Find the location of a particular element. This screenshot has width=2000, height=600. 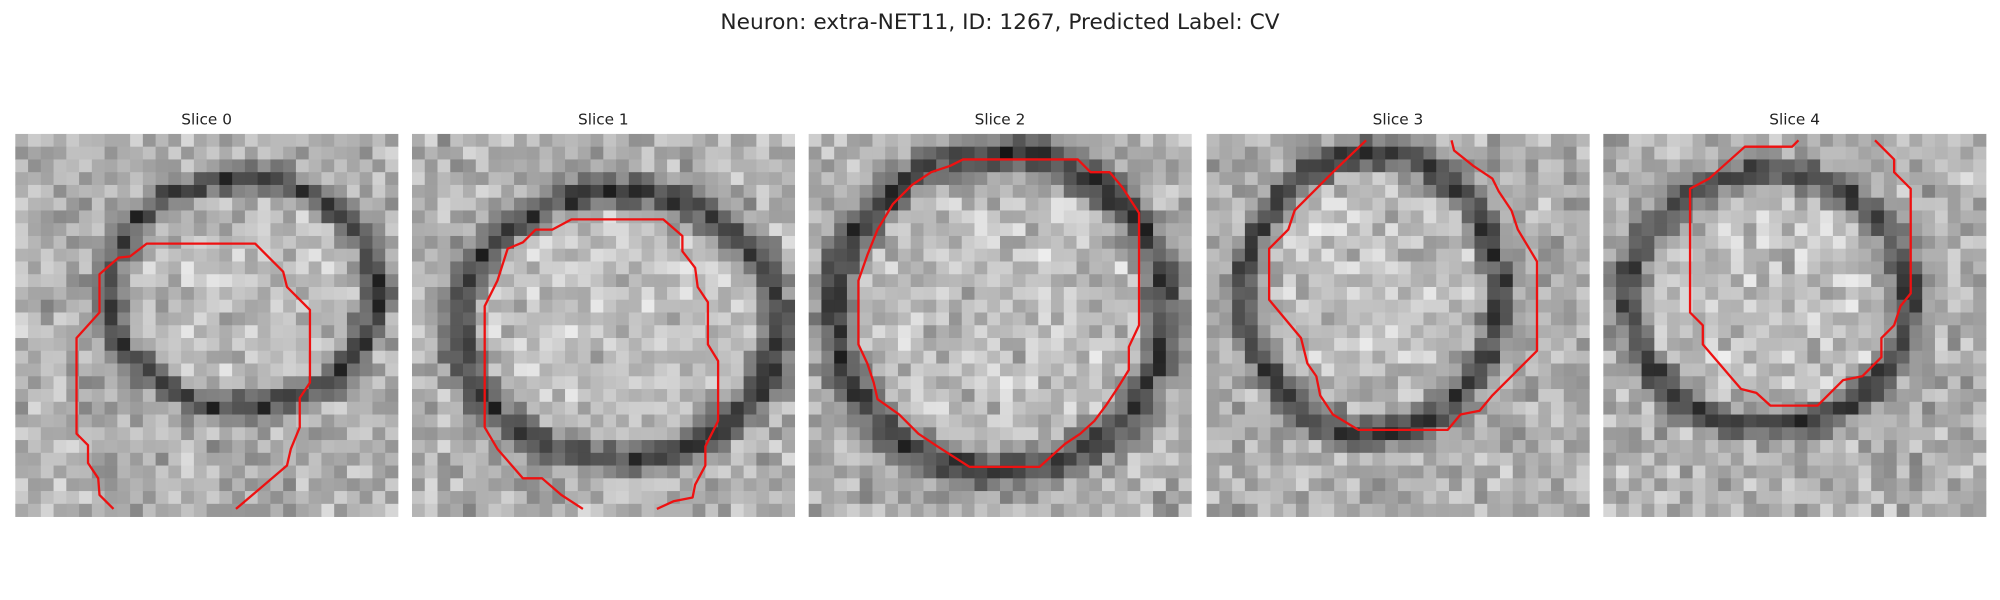

contour is located at coordinates (999, 313).